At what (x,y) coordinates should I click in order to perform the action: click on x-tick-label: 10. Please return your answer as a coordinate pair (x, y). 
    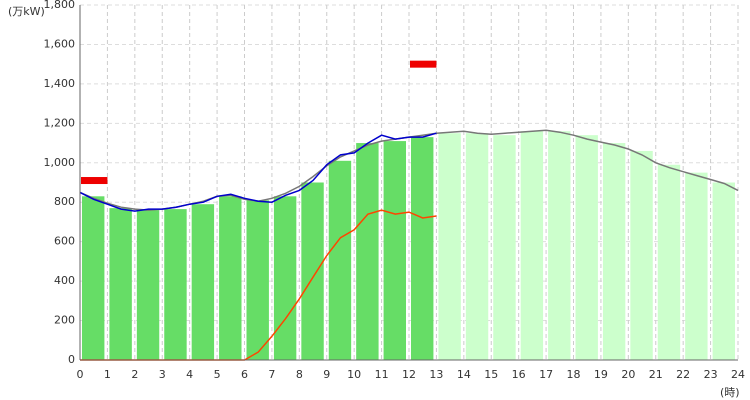
    Looking at the image, I should click on (354, 374).